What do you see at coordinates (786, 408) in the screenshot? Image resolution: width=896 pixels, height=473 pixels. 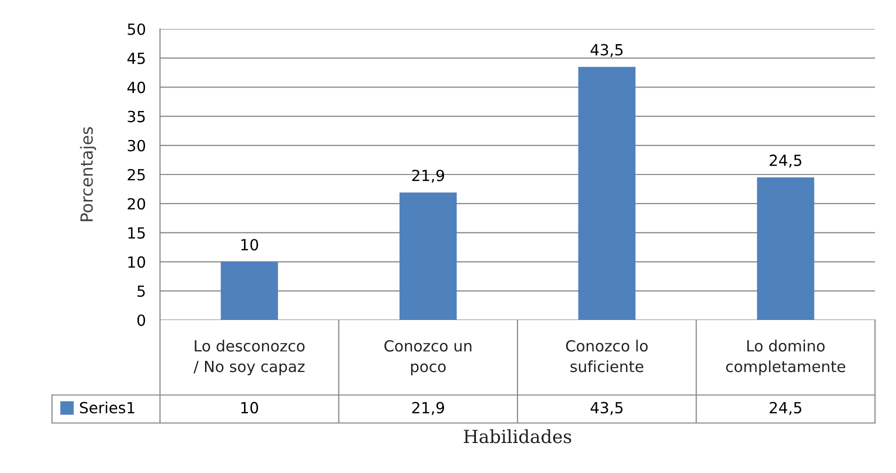 I see `data-label: 24,5` at bounding box center [786, 408].